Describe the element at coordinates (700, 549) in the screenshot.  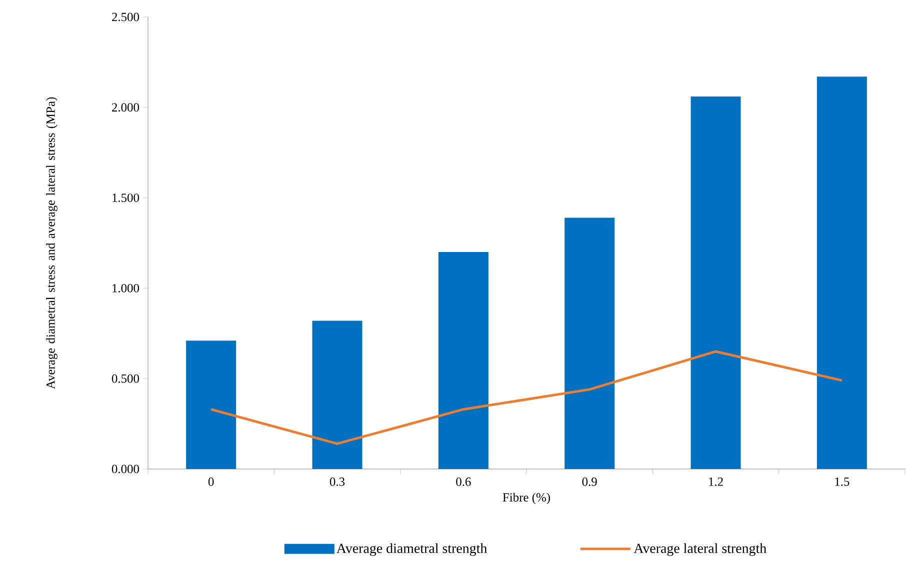
I see `legend-label: Average lateral strength` at that location.